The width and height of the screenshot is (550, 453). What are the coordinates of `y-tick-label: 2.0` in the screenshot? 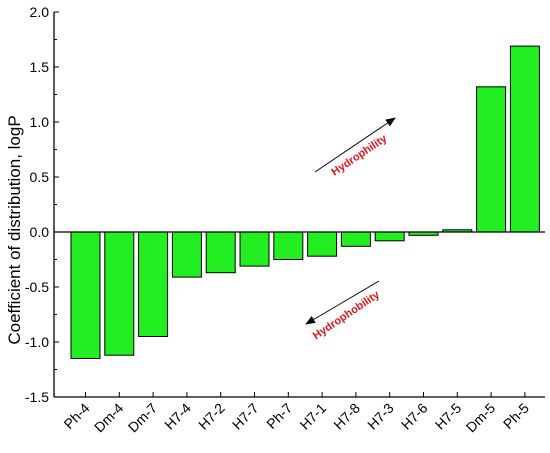 It's located at (40, 12).